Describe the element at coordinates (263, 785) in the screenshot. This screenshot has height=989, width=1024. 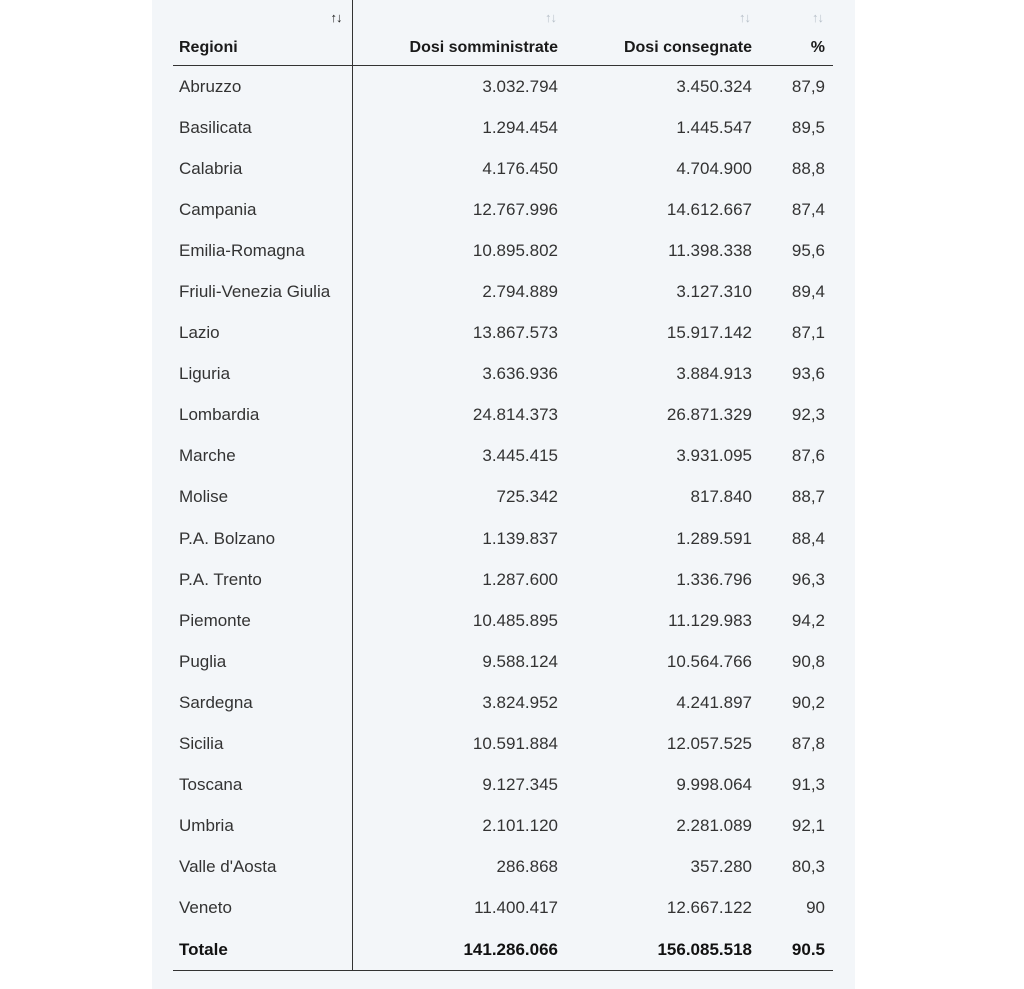
I see `cell-region: Toscana` at that location.